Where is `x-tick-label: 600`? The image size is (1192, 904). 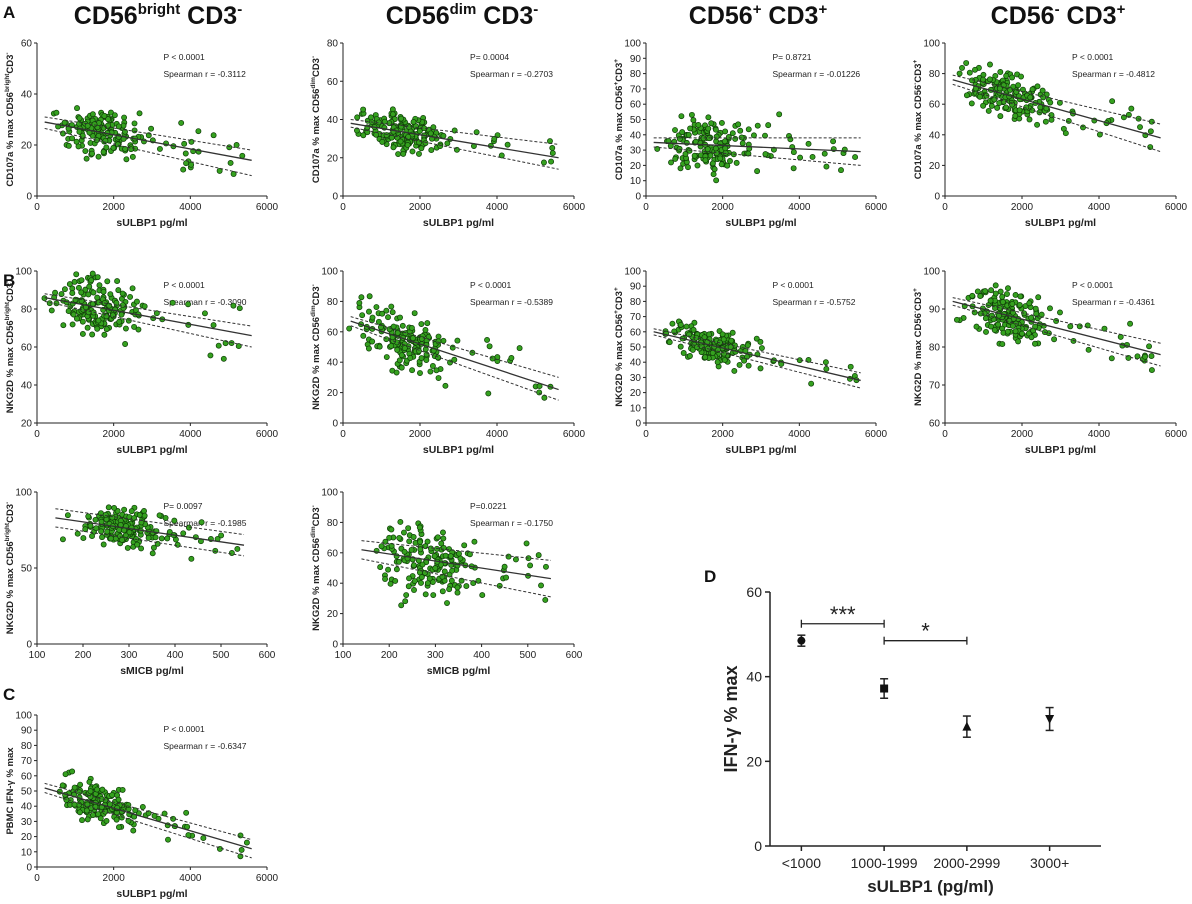
x-tick-label: 600 is located at coordinates (267, 655).